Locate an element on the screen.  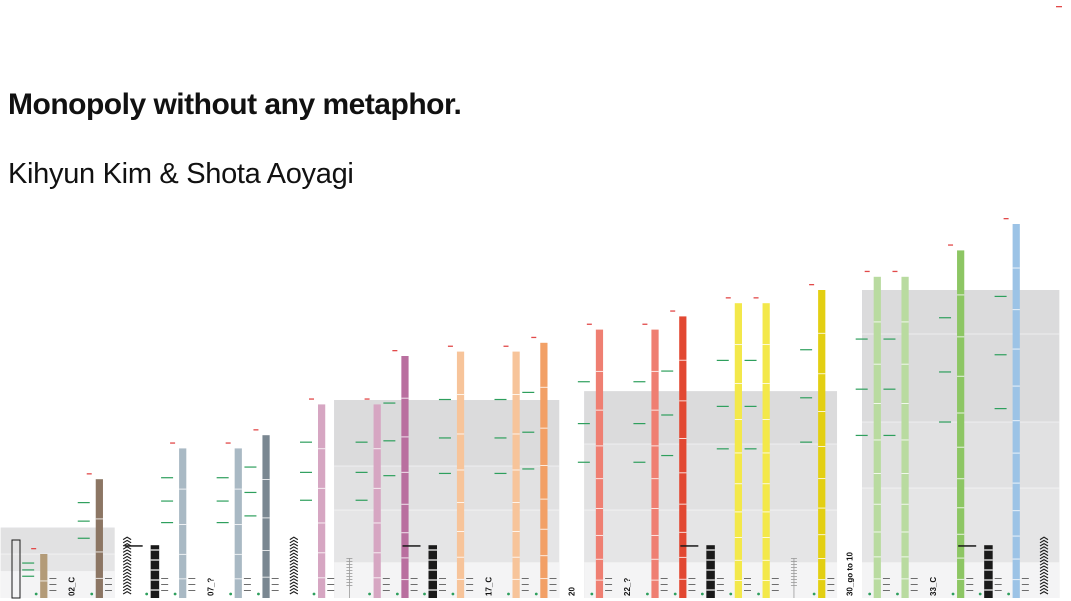
square-labels: 02_C 07_? 17_C 20 22_? 30_go to 10 33_C is located at coordinates (503, 573).